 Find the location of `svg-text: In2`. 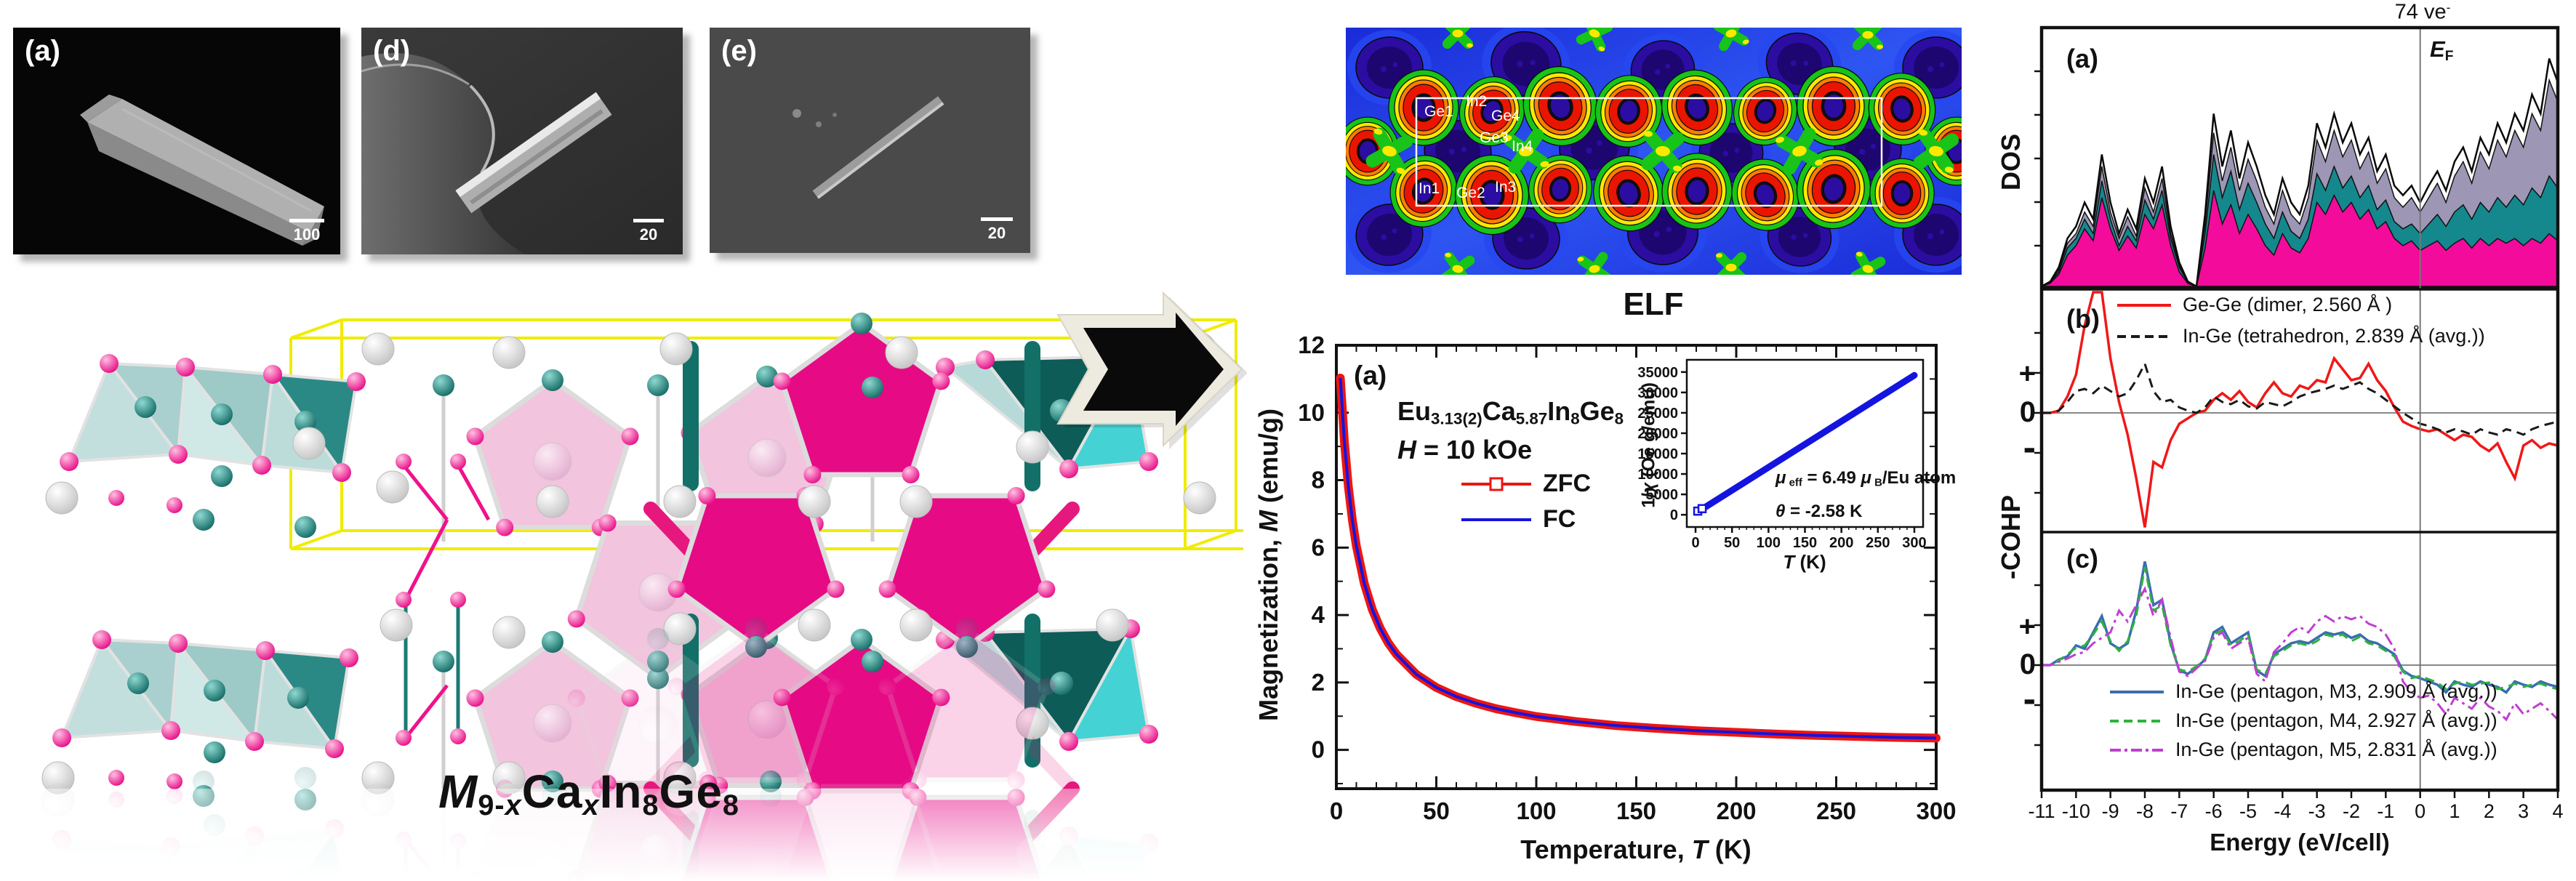

svg-text: In2 is located at coordinates (1476, 101).